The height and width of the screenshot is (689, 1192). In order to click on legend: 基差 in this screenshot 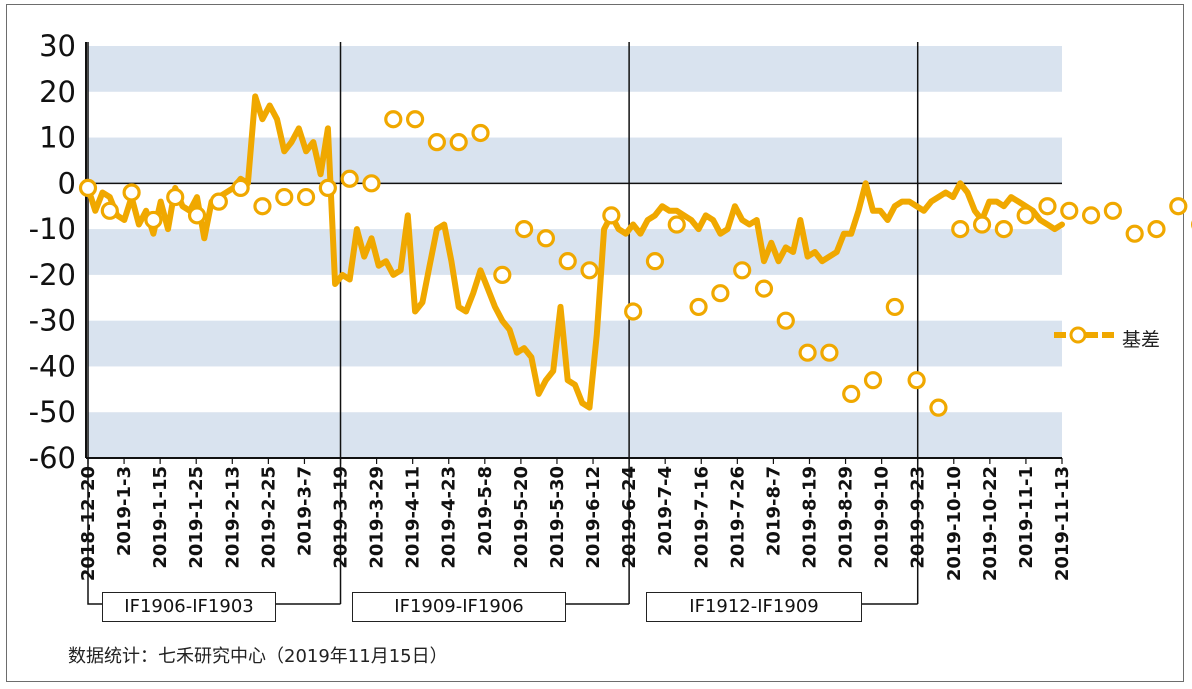, I will do `click(1117, 337)`.